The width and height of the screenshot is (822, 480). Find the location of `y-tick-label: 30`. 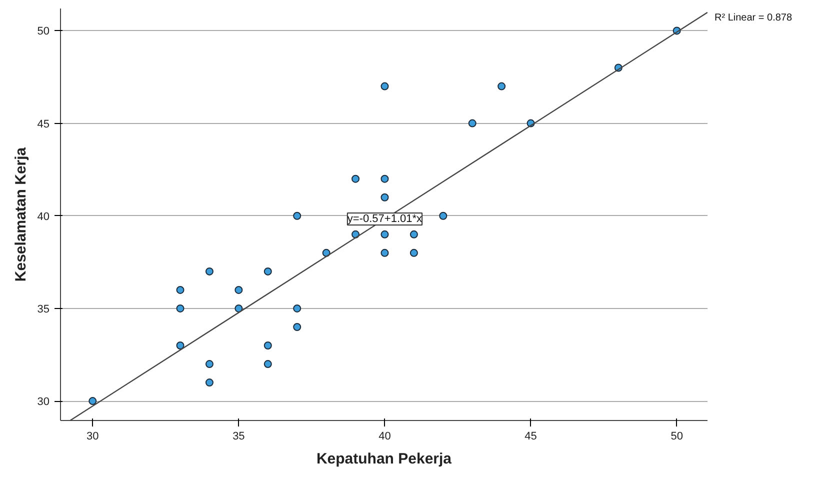

y-tick-label: 30 is located at coordinates (43, 402).